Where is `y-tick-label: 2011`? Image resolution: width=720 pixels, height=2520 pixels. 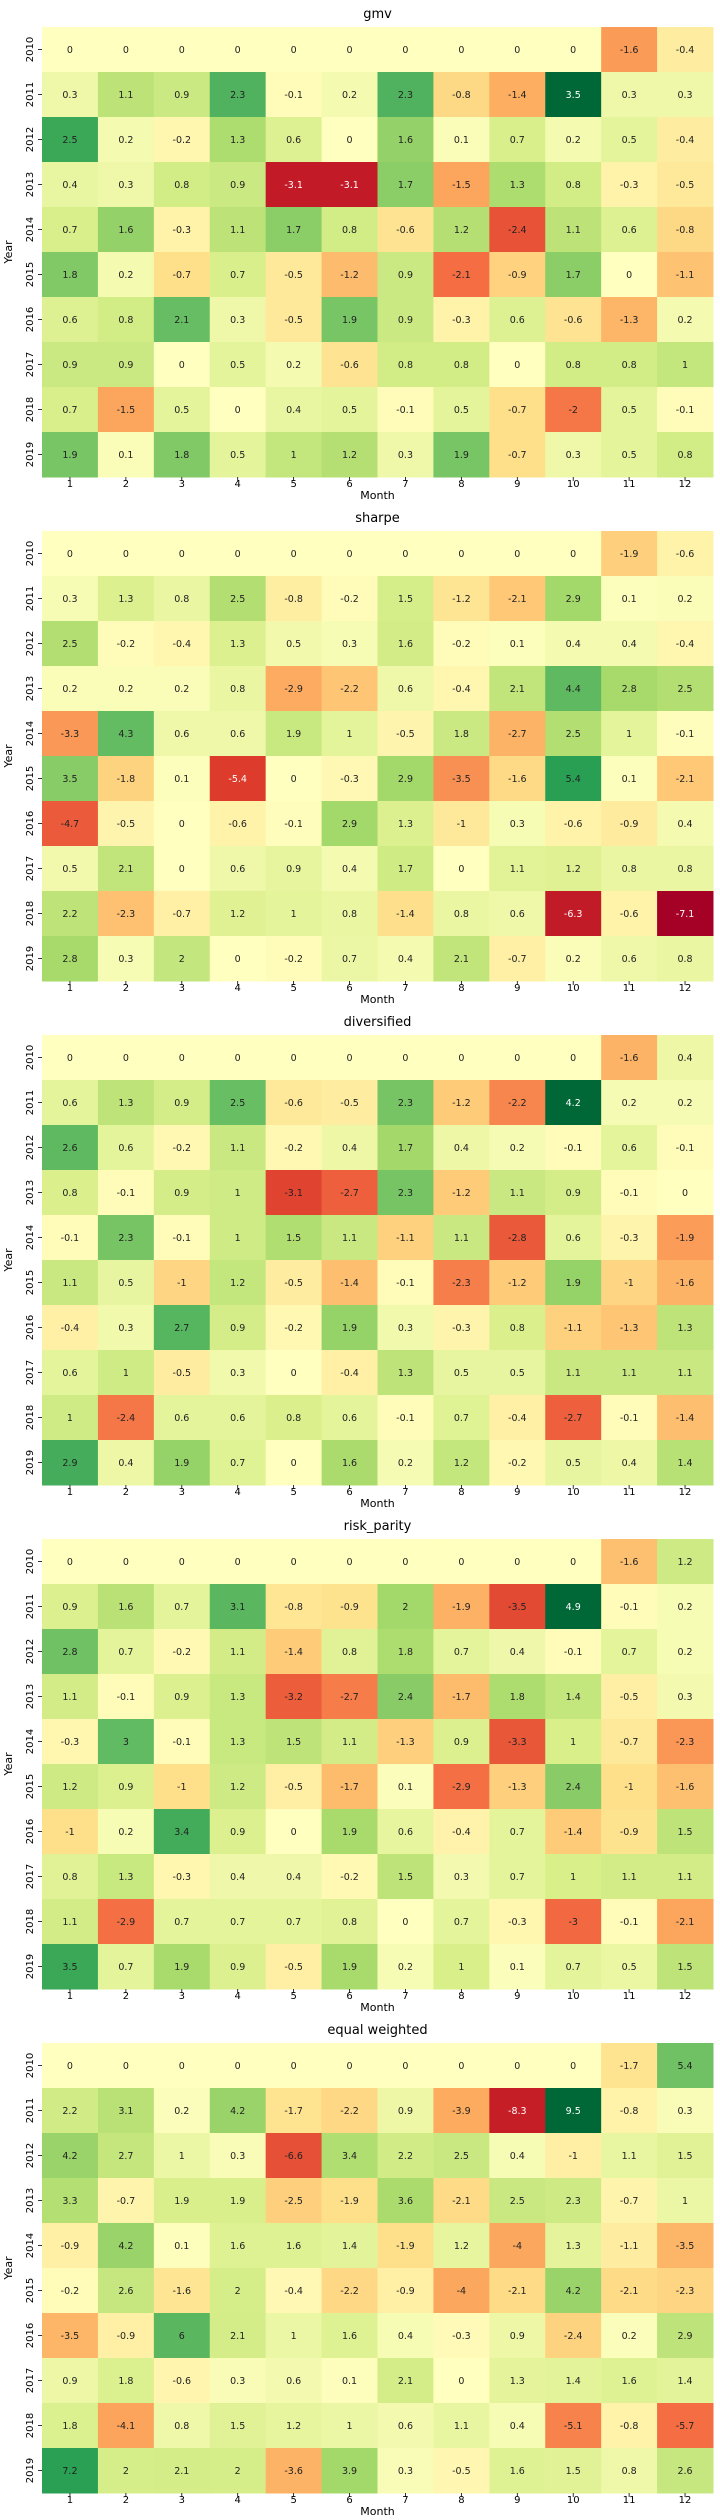
y-tick-label: 2011 is located at coordinates (30, 598).